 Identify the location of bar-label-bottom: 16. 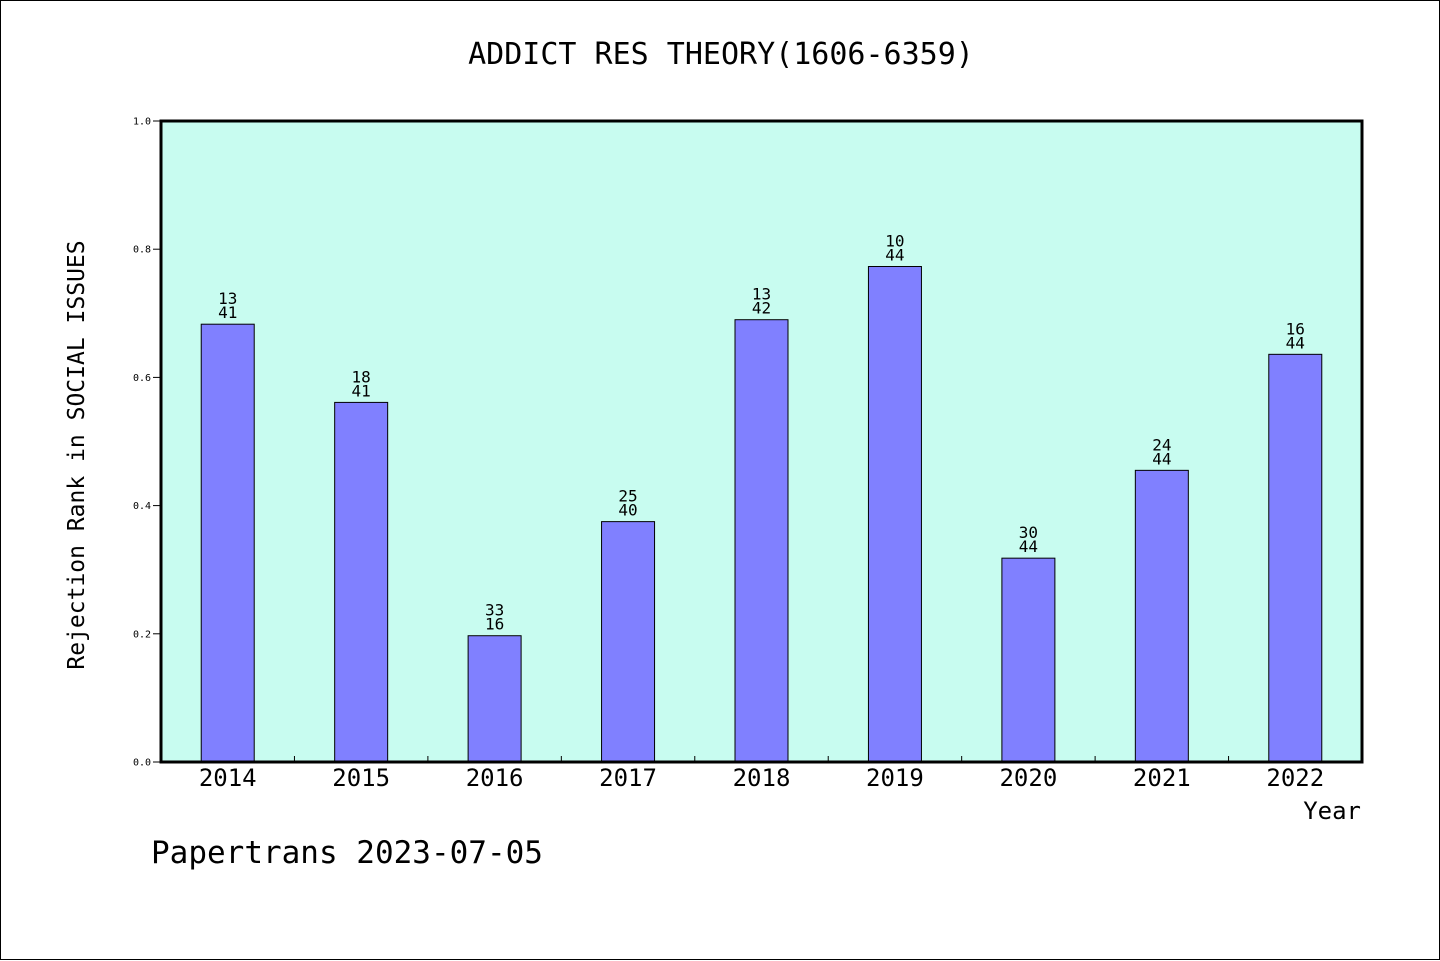
(494, 624).